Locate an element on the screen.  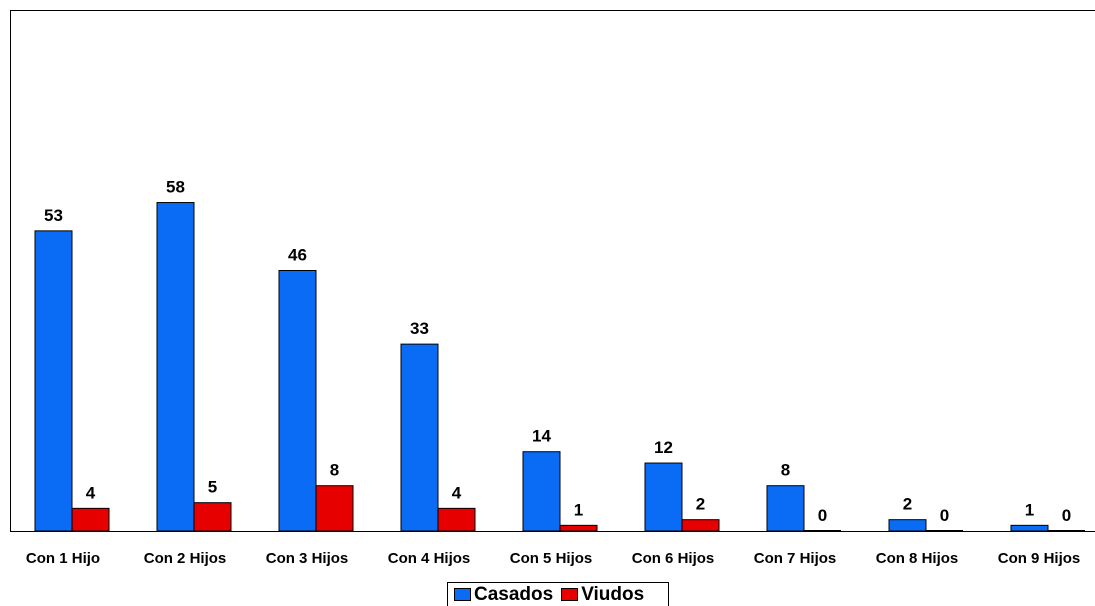
data-label-casados-1: 53 is located at coordinates (53, 215).